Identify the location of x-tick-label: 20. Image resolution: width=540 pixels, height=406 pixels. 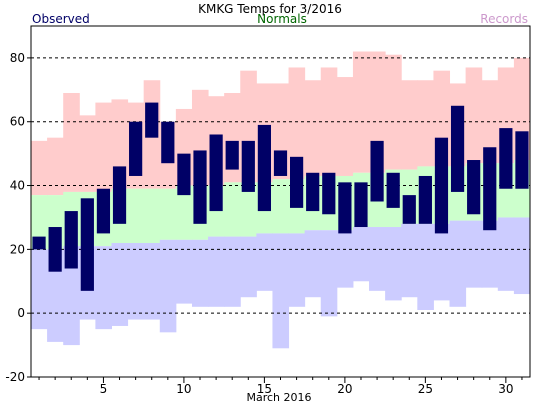
(344, 389).